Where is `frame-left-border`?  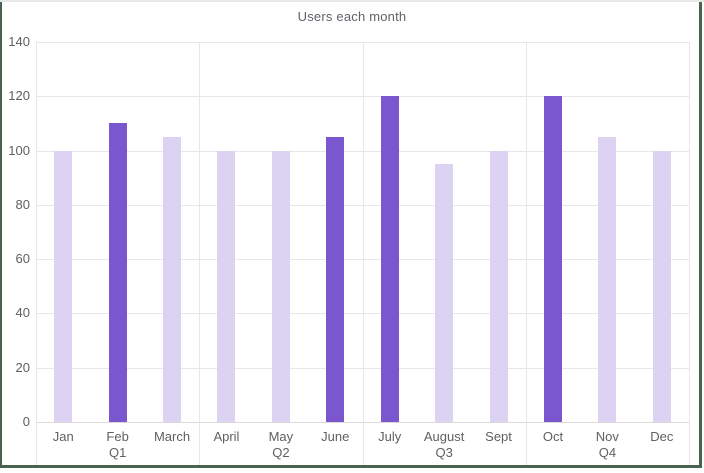 frame-left-border is located at coordinates (1, 235).